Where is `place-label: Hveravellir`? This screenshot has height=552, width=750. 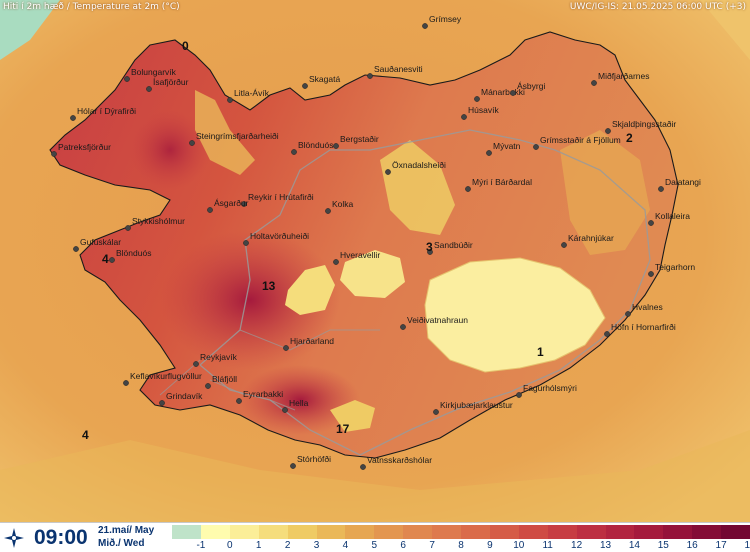
place-label: Hveravellir is located at coordinates (360, 255).